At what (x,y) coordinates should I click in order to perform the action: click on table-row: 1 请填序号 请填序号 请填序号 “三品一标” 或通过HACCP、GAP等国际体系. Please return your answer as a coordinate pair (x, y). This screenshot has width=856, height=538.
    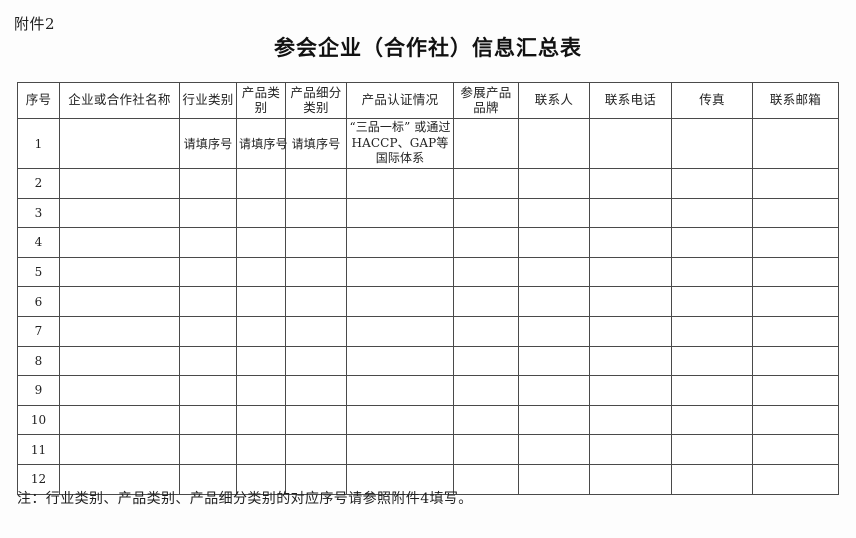
    Looking at the image, I should click on (428, 143).